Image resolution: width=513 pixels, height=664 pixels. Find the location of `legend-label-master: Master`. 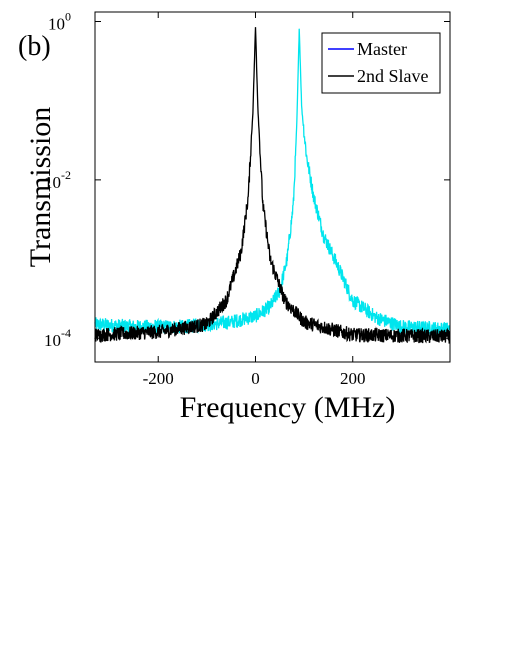

legend-label-master: Master is located at coordinates (382, 49).